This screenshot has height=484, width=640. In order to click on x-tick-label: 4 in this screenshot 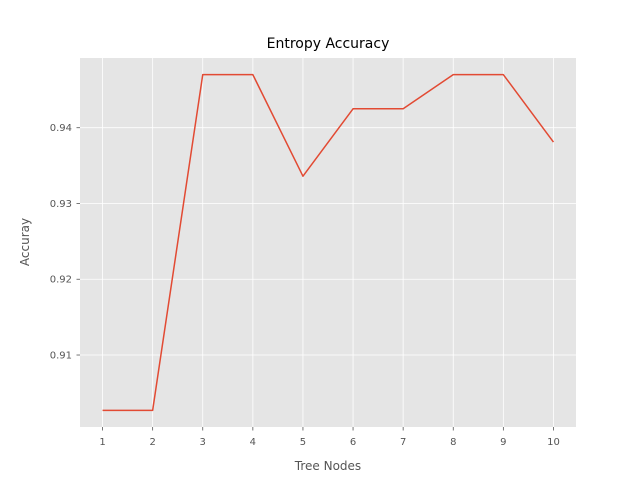, I will do `click(253, 442)`.